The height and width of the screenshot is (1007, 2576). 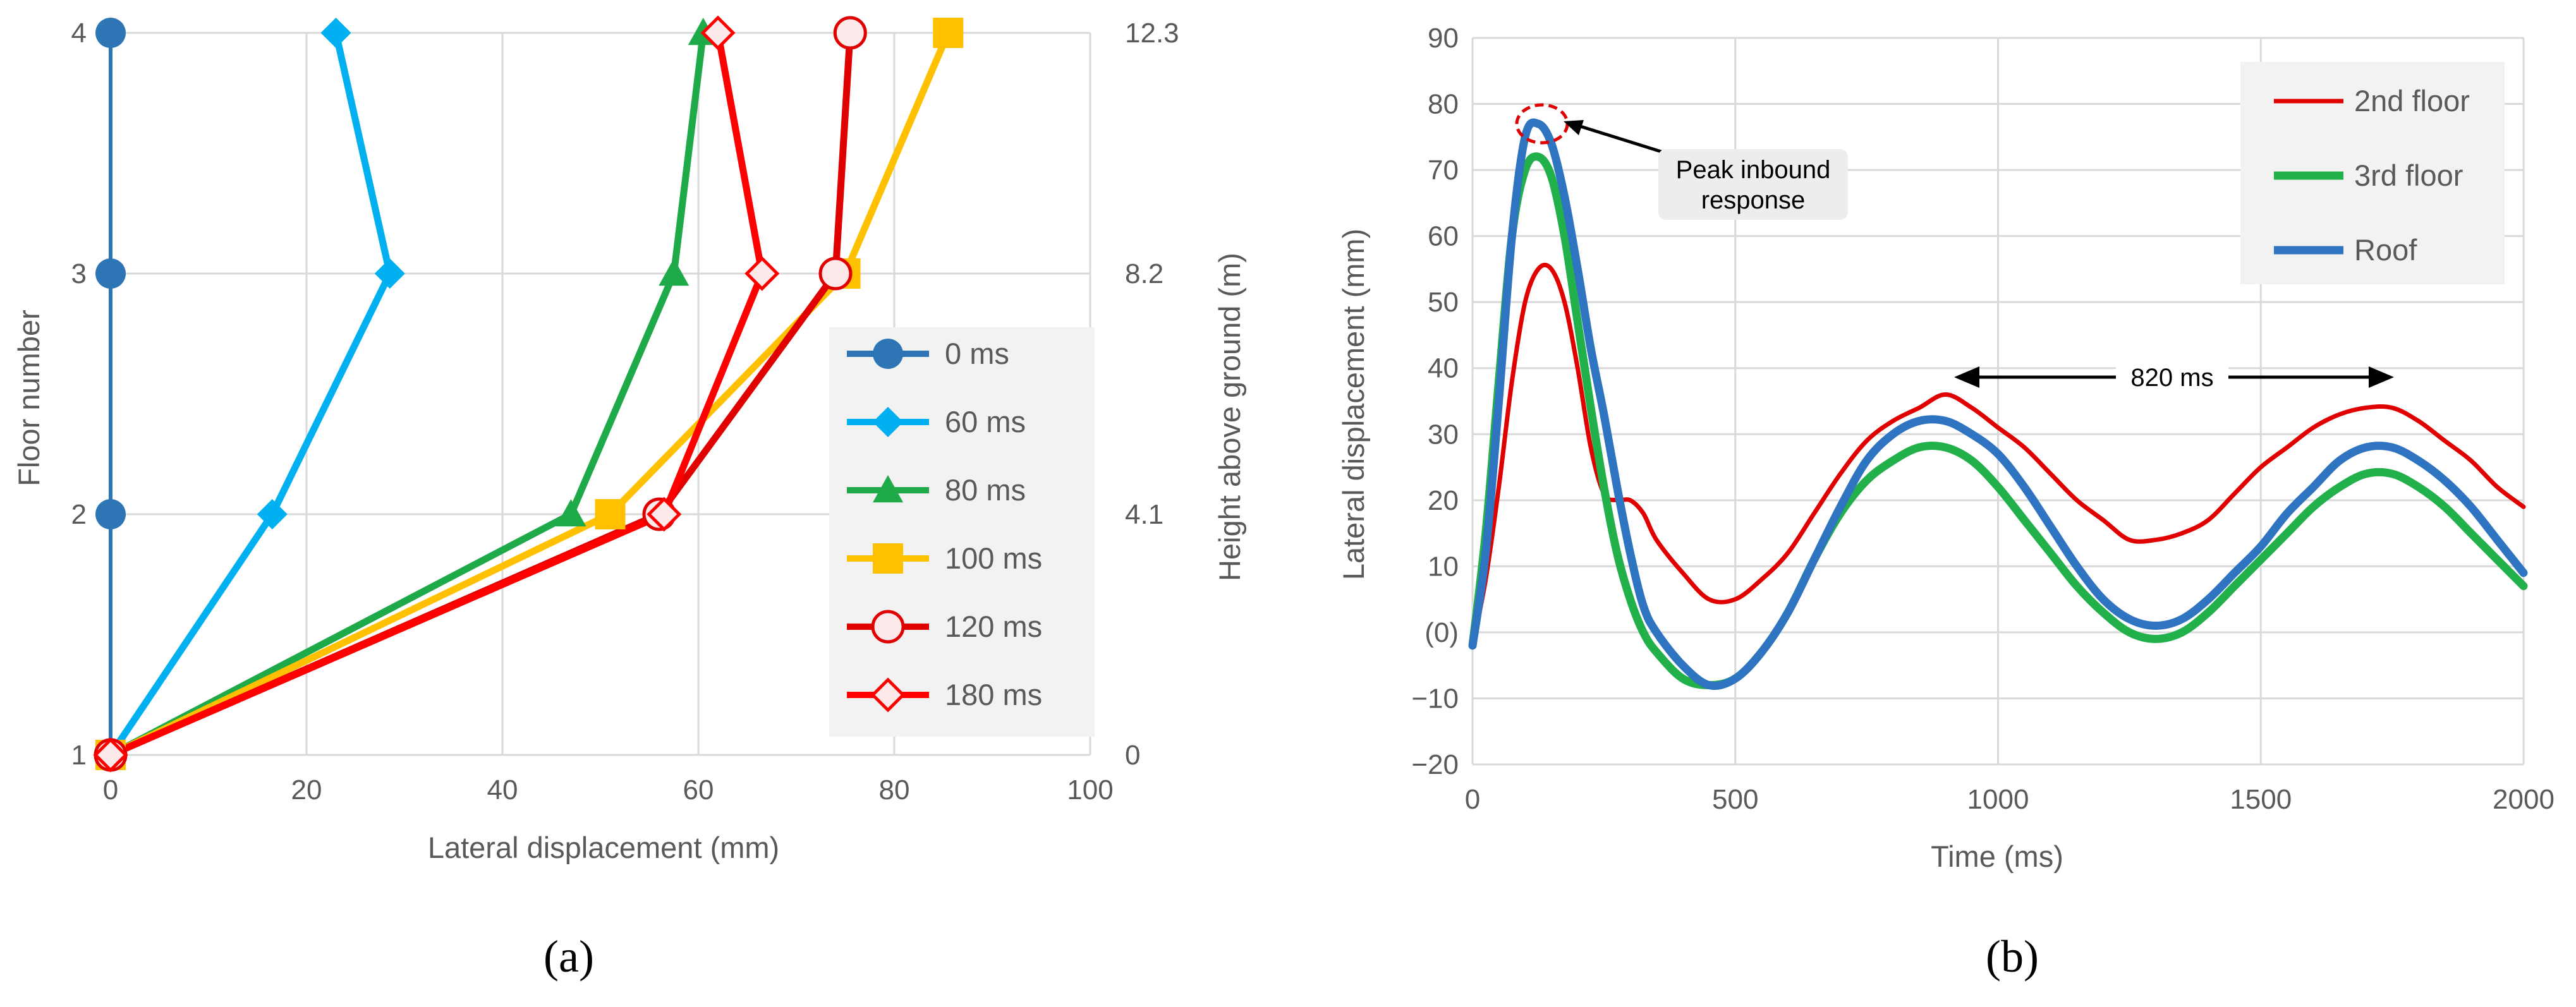 I want to click on panel-a-legend-label: 0 ms, so click(x=977, y=353).